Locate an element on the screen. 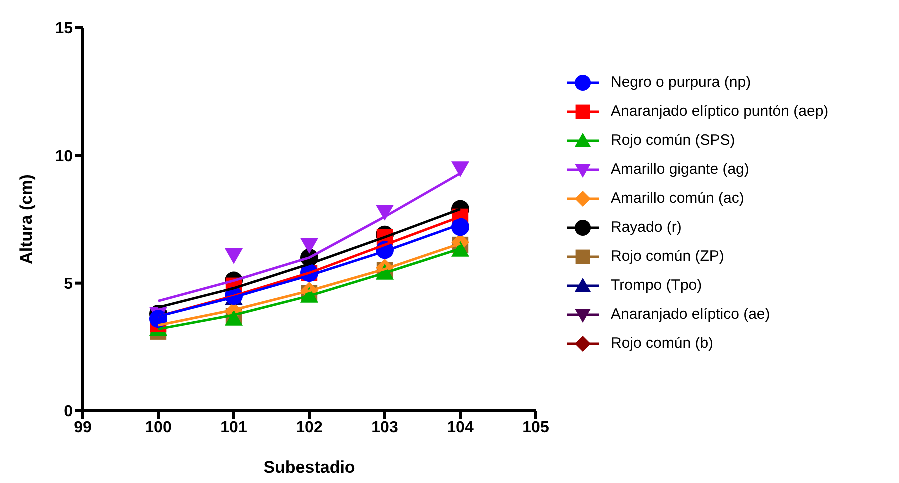  y-tick-label: 5 is located at coordinates (69, 285).